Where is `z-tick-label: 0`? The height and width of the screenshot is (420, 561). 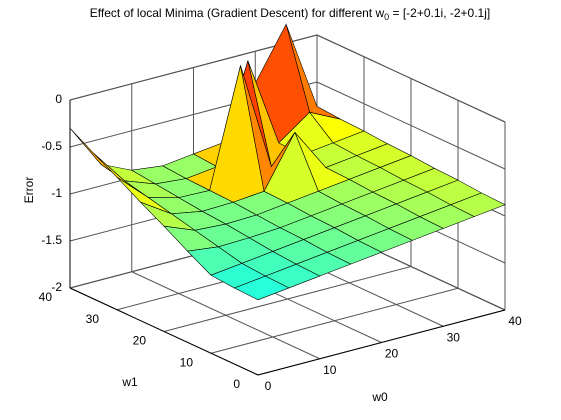 z-tick-label: 0 is located at coordinates (58, 99).